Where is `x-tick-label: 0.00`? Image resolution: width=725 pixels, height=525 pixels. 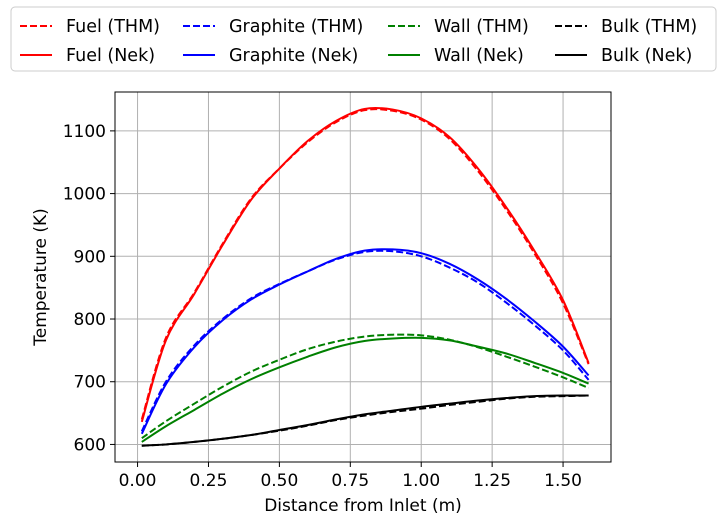
x-tick-label: 0.00 is located at coordinates (138, 481).